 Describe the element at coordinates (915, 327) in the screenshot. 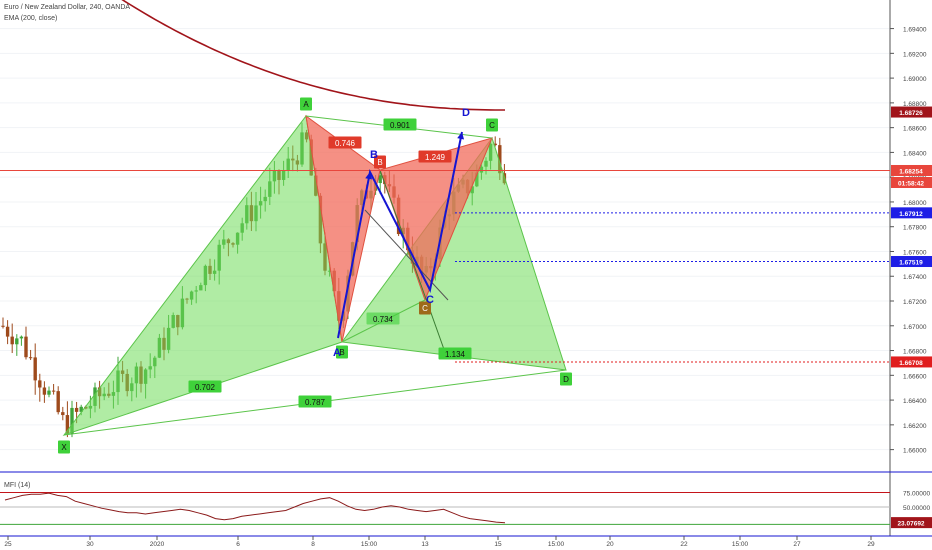

I see `price-tick-label: 1.67000` at that location.